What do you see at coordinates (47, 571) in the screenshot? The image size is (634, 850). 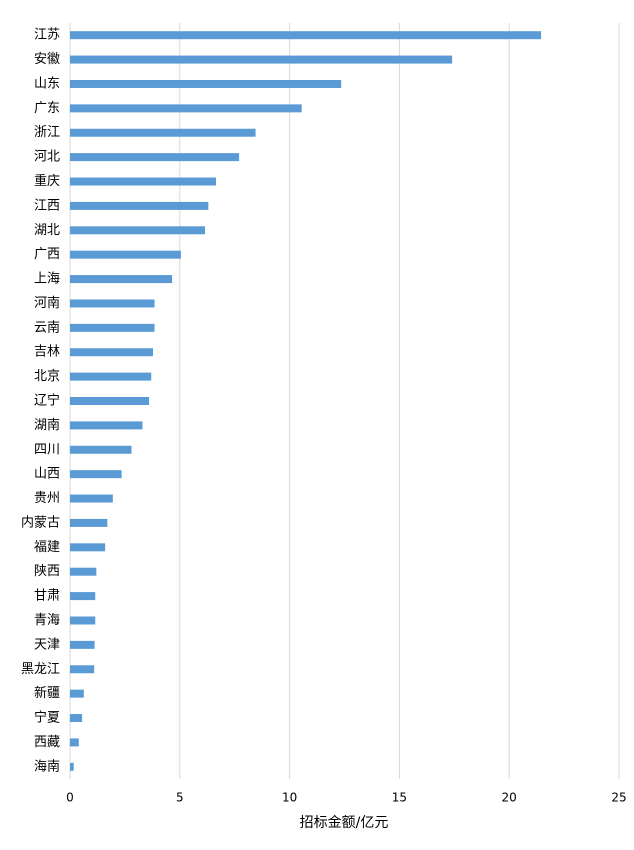 I see `y-tick-label: 陕西` at bounding box center [47, 571].